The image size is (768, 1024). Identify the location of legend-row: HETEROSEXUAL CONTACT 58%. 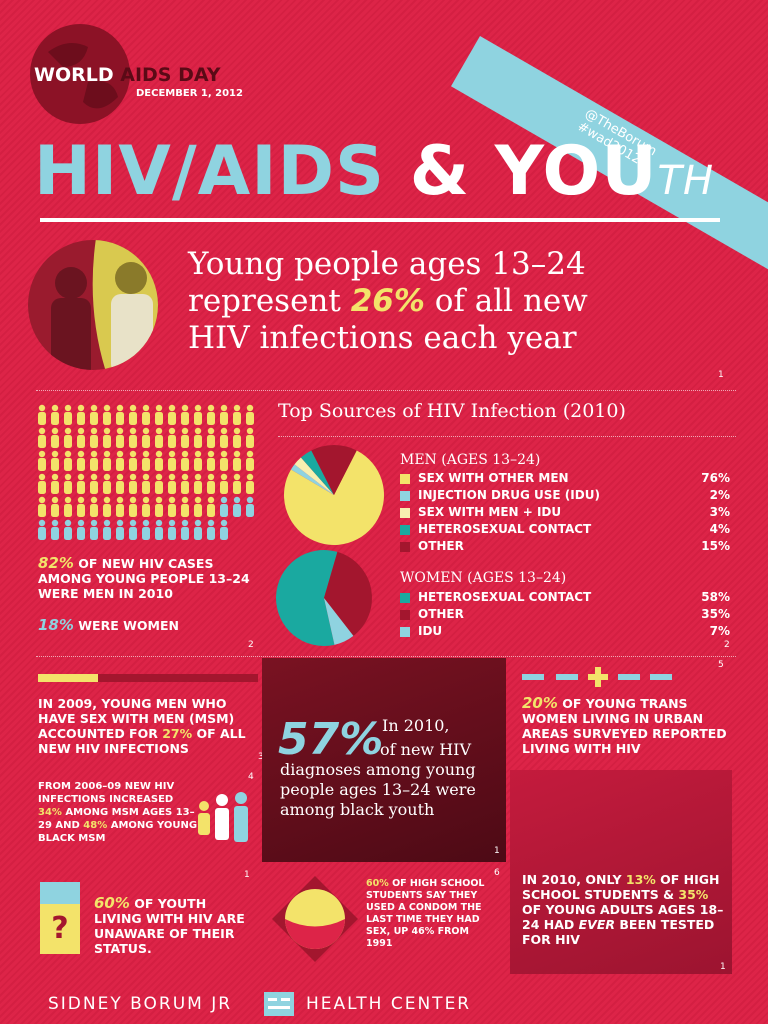
(565, 598).